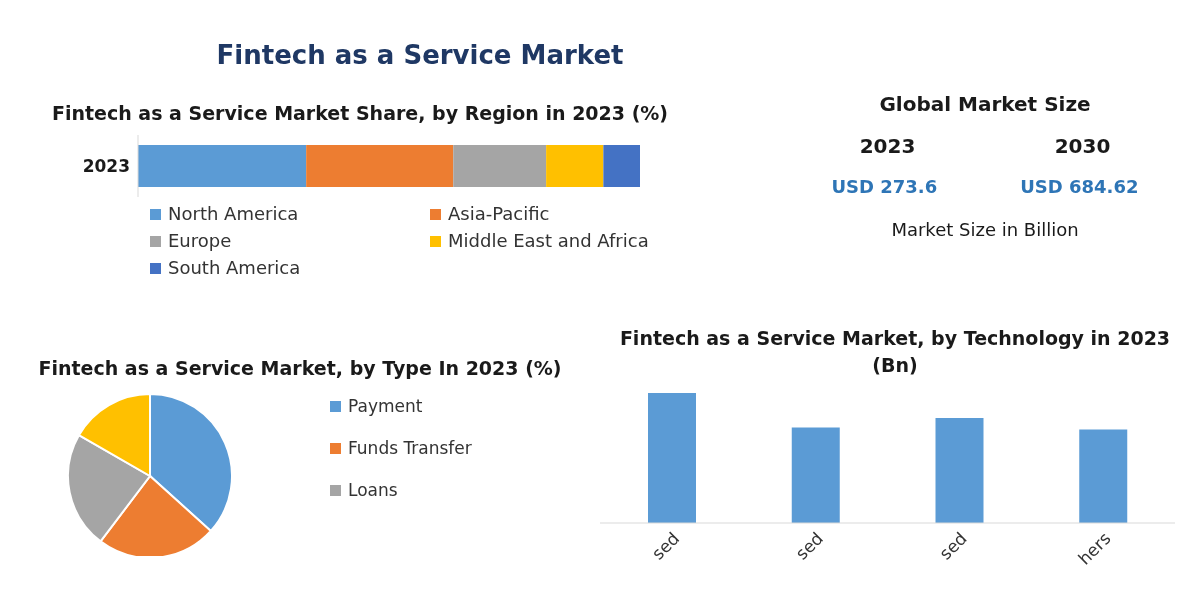 Image resolution: width=1200 pixels, height=600 pixels. What do you see at coordinates (200, 240) in the screenshot?
I see `legend-label: Europe` at bounding box center [200, 240].